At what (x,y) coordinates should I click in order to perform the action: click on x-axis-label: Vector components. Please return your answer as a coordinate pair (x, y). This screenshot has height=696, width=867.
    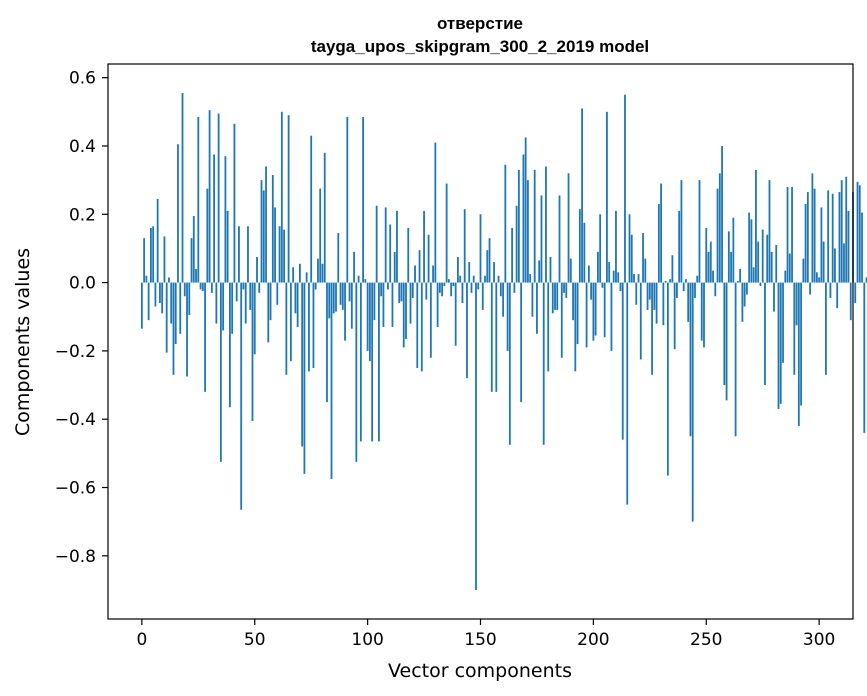
    Looking at the image, I should click on (480, 671).